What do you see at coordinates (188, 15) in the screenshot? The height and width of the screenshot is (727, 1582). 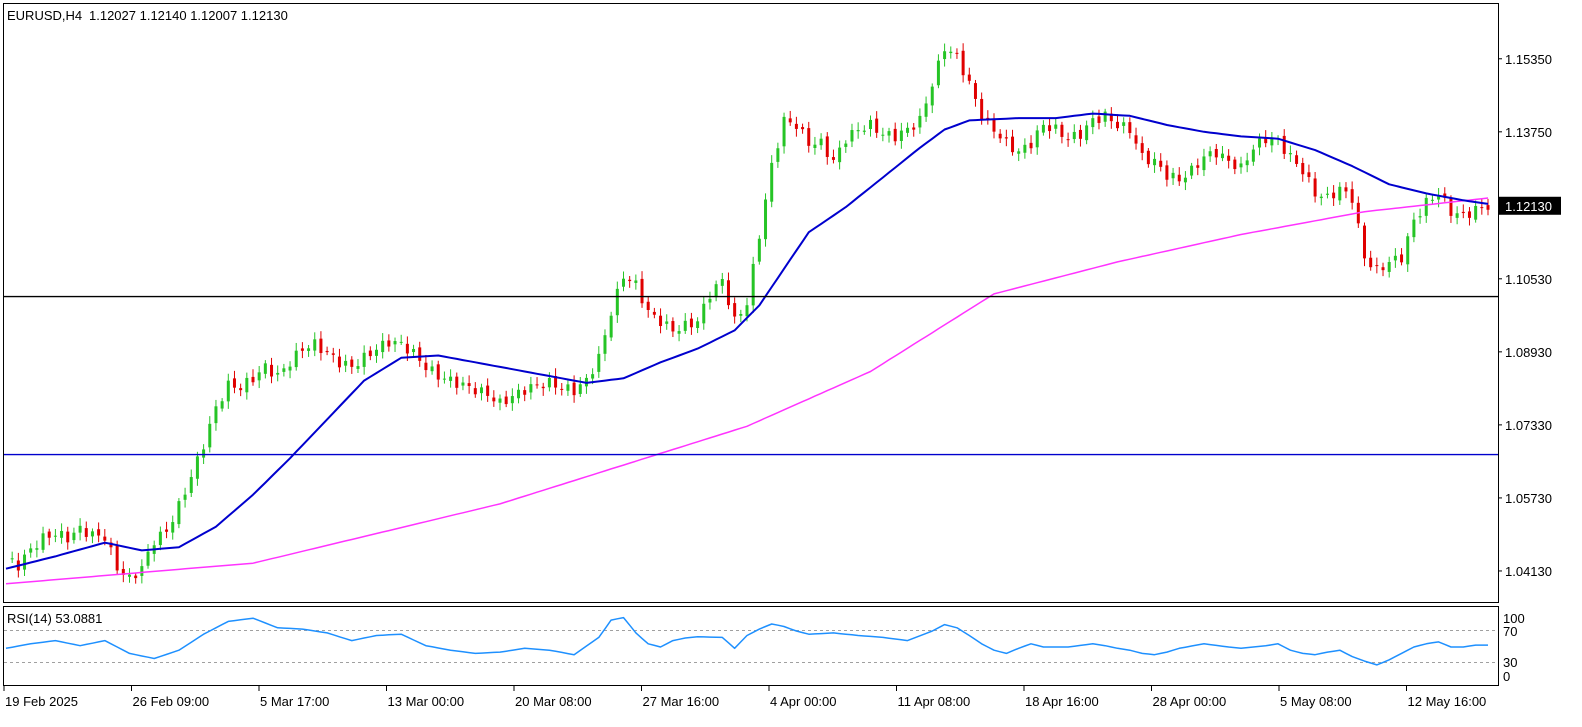 I see `ohlc-readout: 1.12027 1.12140 1.12007 1.12130` at bounding box center [188, 15].